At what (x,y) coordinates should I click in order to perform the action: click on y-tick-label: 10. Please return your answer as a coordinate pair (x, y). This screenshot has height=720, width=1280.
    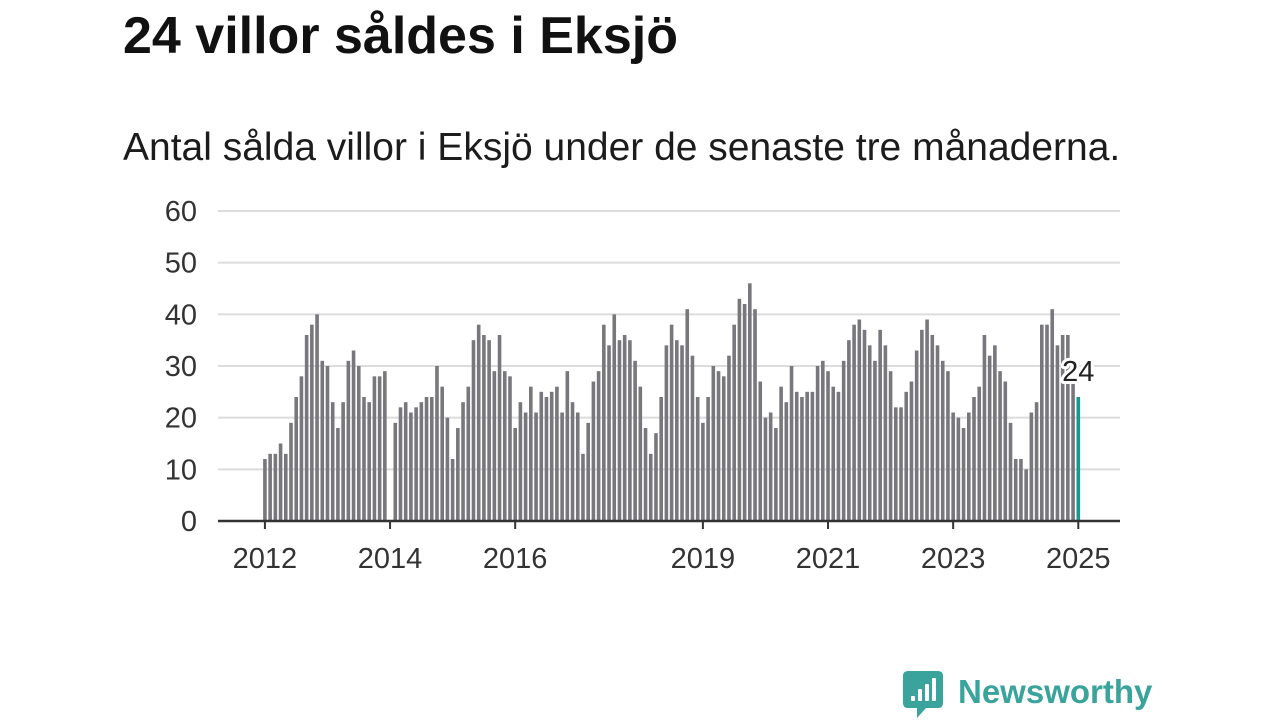
    Looking at the image, I should click on (181, 470).